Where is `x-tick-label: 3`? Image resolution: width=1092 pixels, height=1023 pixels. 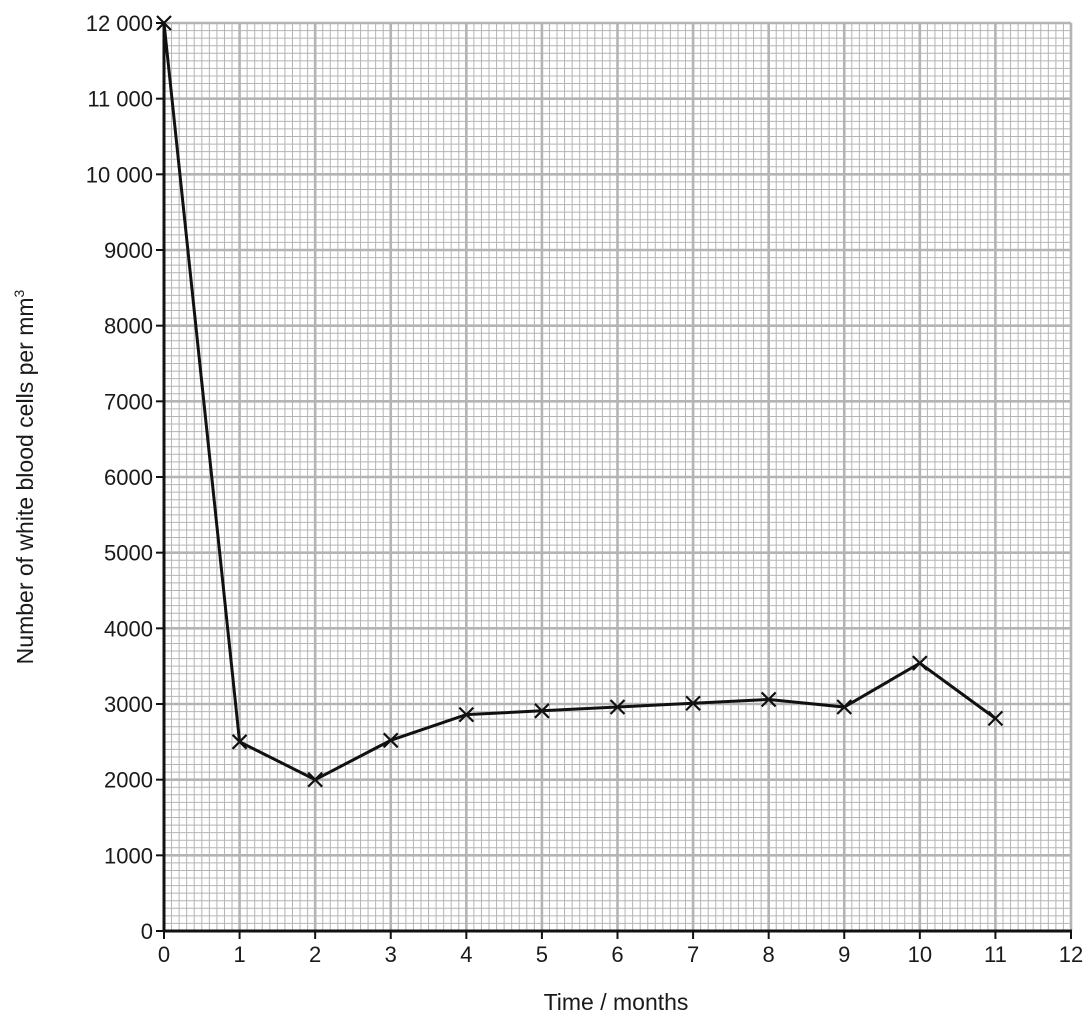
x-tick-label: 3 is located at coordinates (391, 954).